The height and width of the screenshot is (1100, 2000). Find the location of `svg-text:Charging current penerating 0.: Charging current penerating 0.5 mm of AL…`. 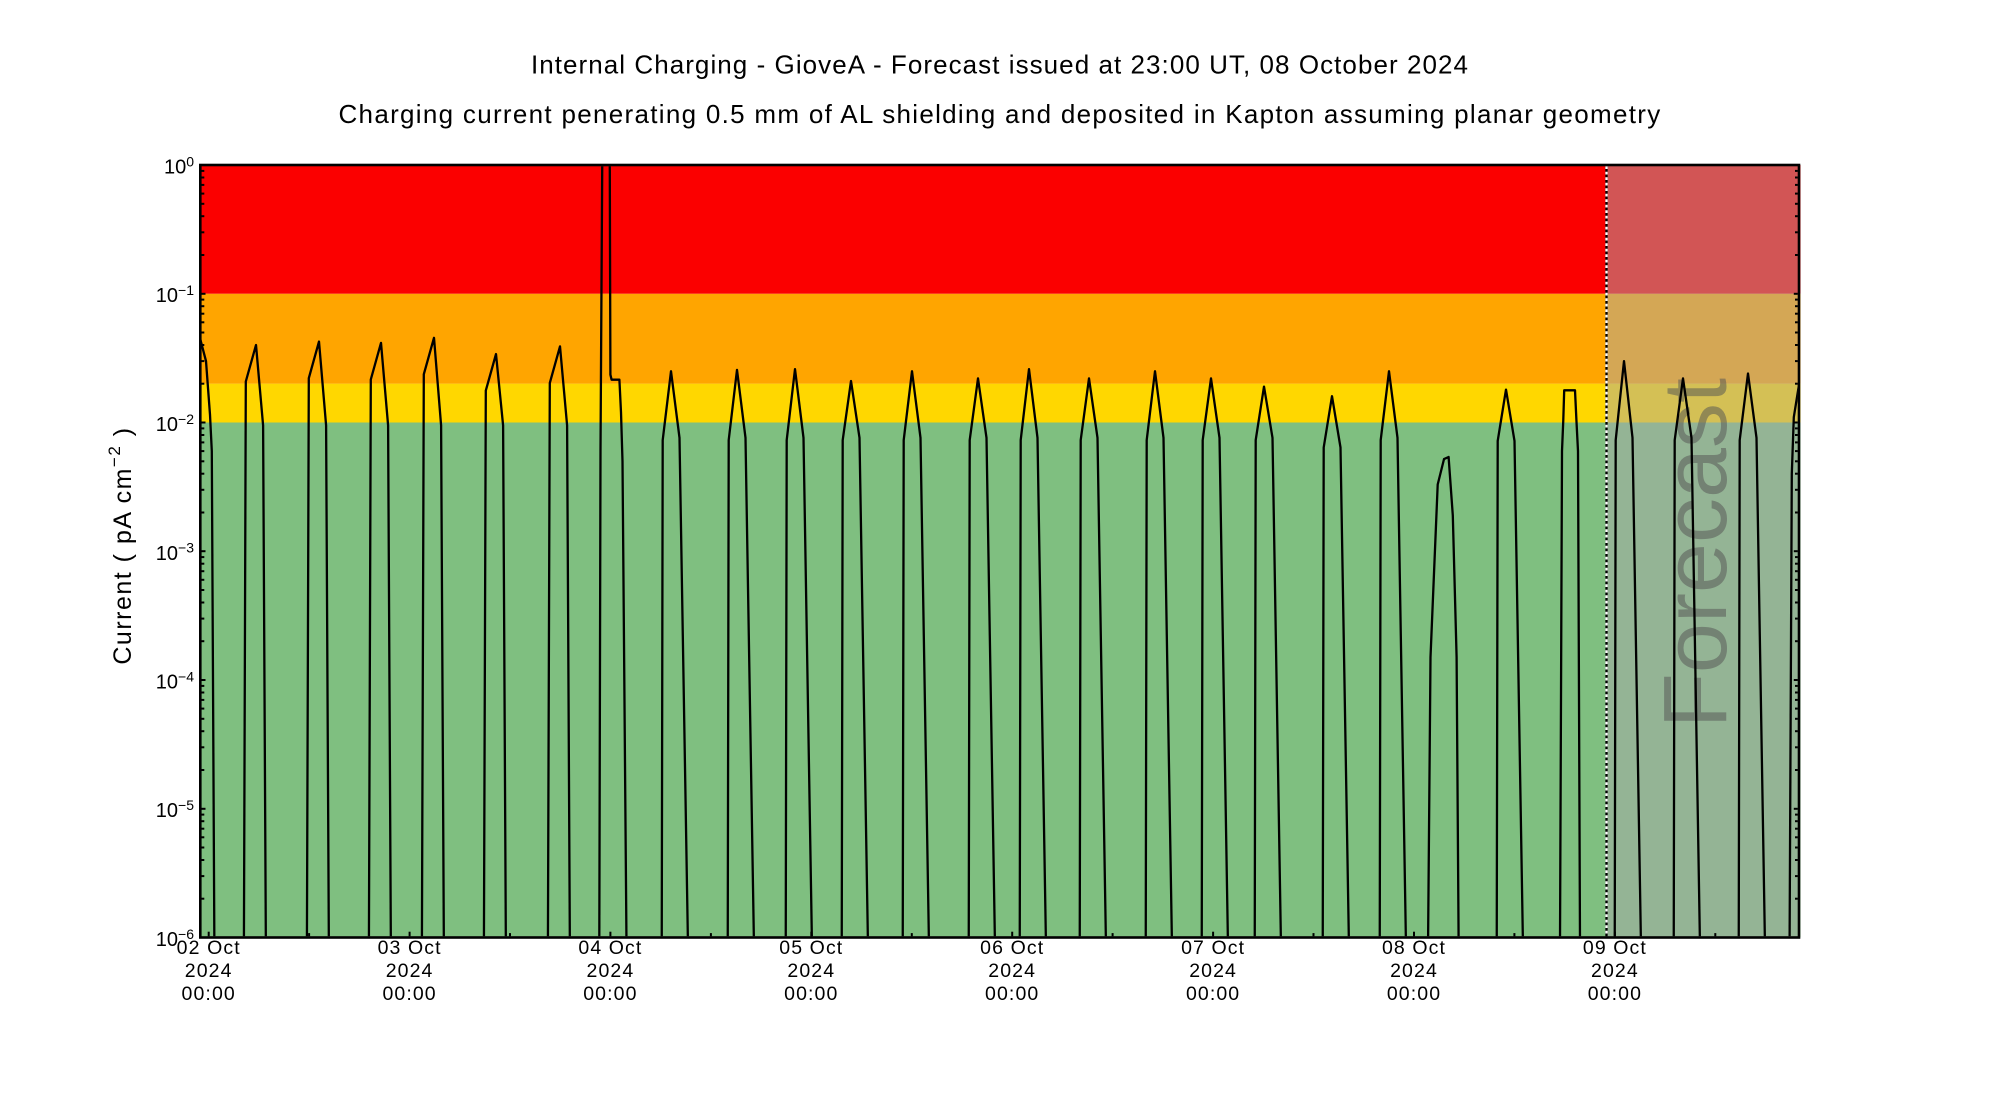

svg-text:Charging current penerating 0.: Charging current penerating 0.5 mm of AL… is located at coordinates (999, 114).